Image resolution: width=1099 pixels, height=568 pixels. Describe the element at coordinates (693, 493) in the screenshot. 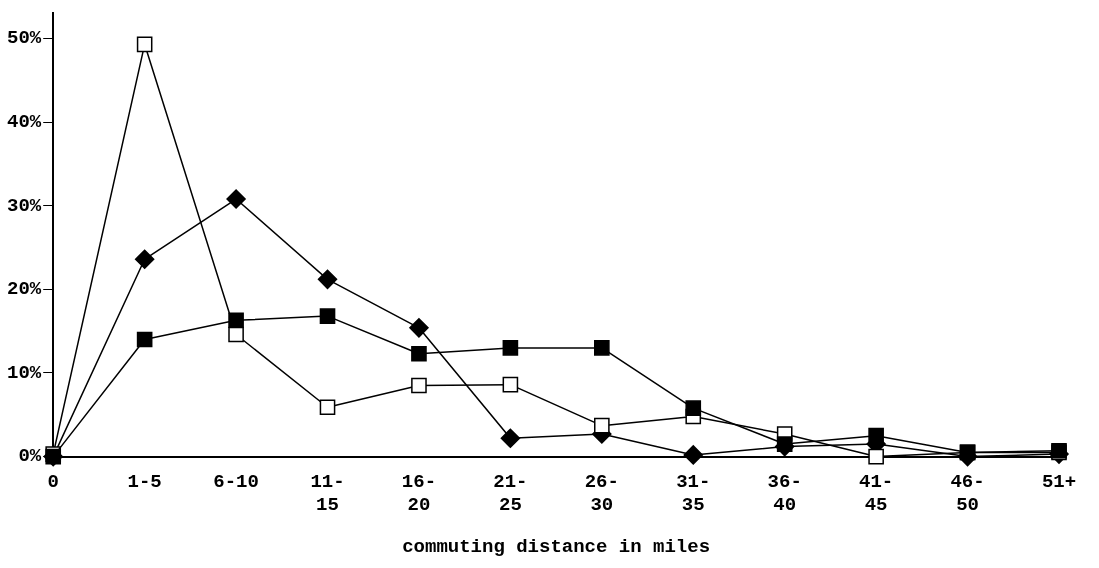

I see `x-tick-label: 31- 35` at that location.